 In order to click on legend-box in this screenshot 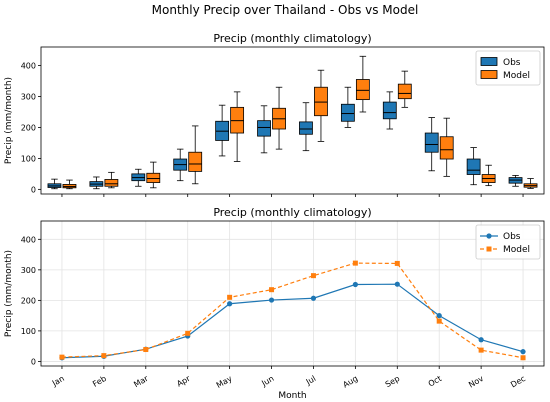, I will do `click(508, 242)`.